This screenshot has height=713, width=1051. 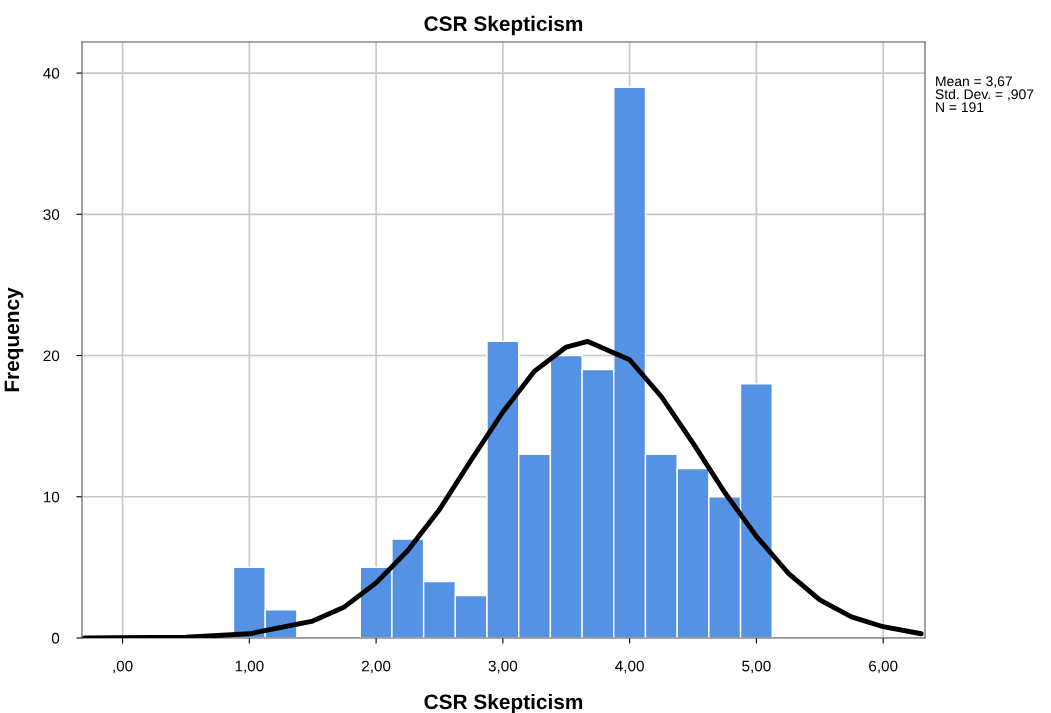 What do you see at coordinates (376, 667) in the screenshot?
I see `x-tick-label: 2,00` at bounding box center [376, 667].